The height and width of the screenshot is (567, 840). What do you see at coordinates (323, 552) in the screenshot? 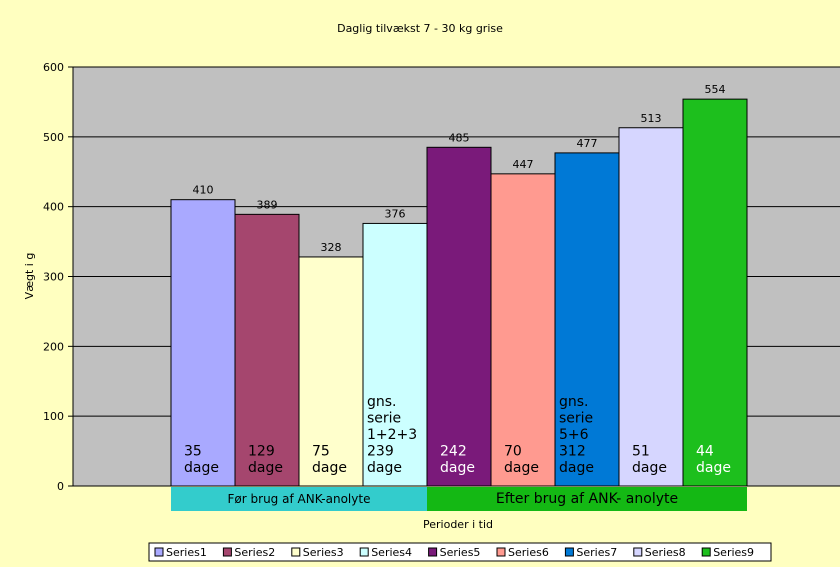
I see `legend-label: Series3` at bounding box center [323, 552].